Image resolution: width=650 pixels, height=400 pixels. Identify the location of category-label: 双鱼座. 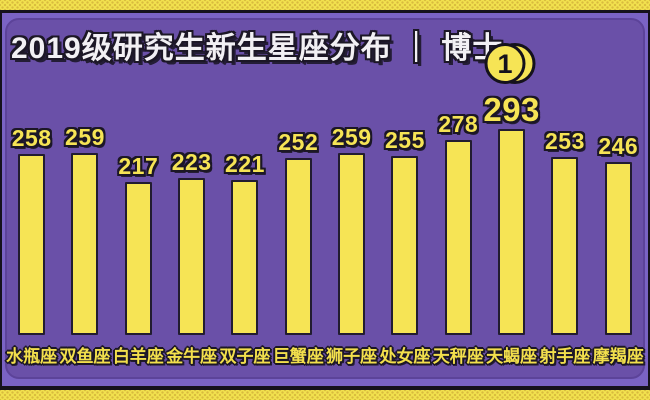
(85, 356).